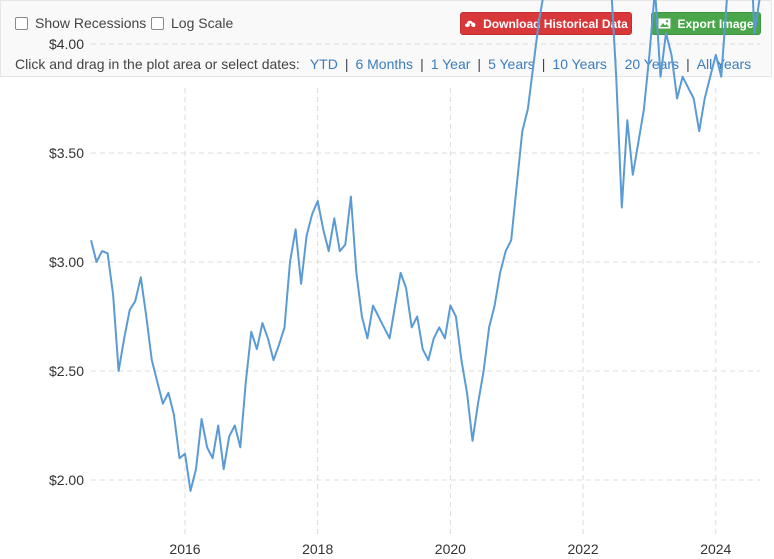 The image size is (774, 559). What do you see at coordinates (66, 371) in the screenshot?
I see `y-tick-label: $2.50` at bounding box center [66, 371].